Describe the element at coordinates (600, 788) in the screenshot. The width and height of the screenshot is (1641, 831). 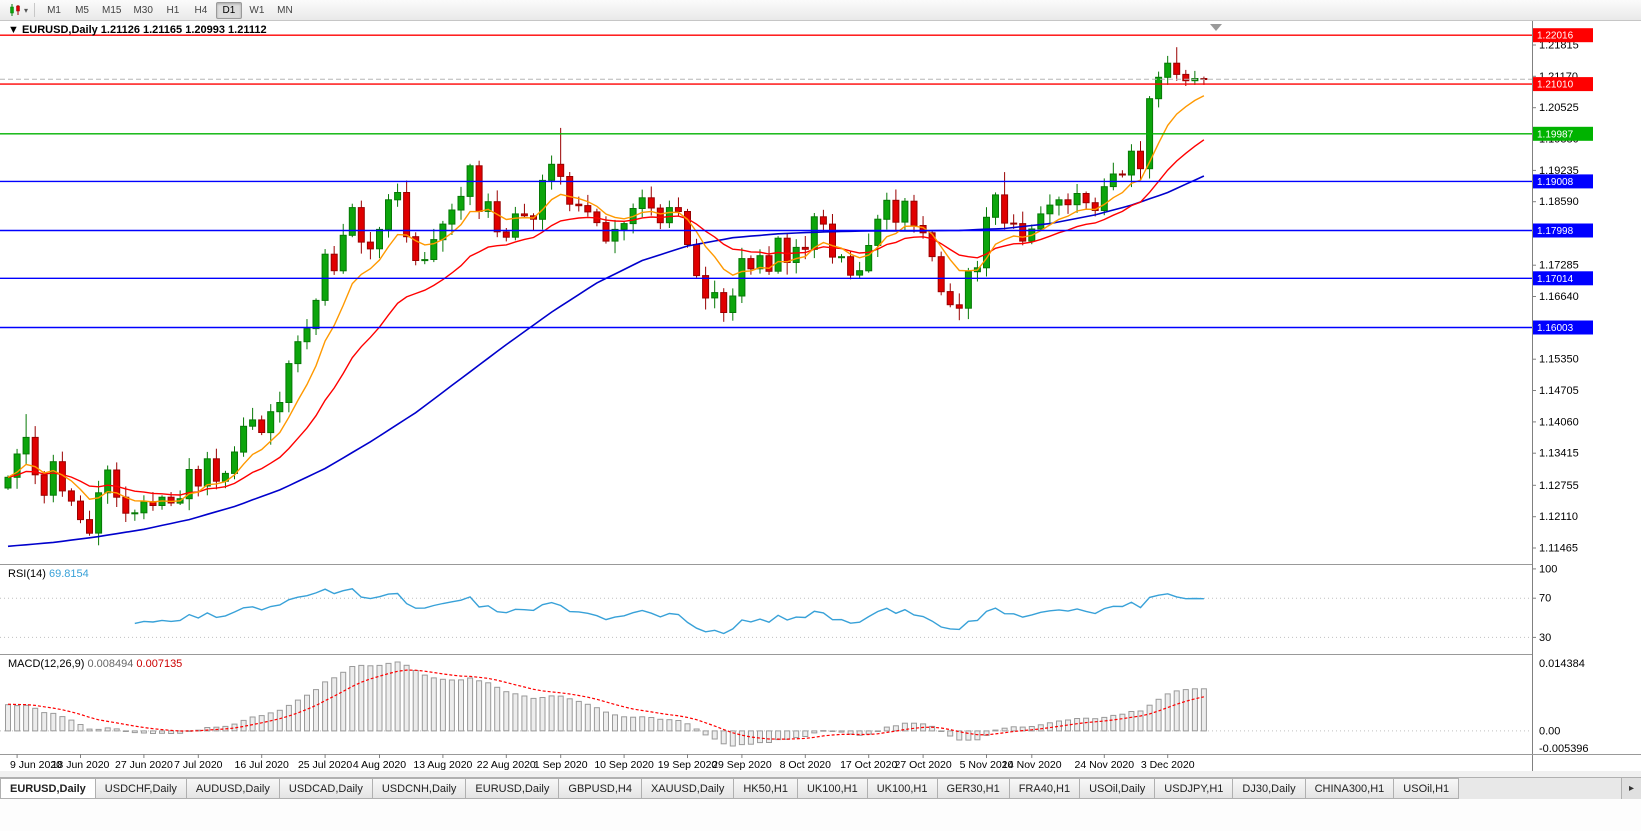
I see `chart-tab-6-gbpusd-h4: GBPUSD,H4` at that location.